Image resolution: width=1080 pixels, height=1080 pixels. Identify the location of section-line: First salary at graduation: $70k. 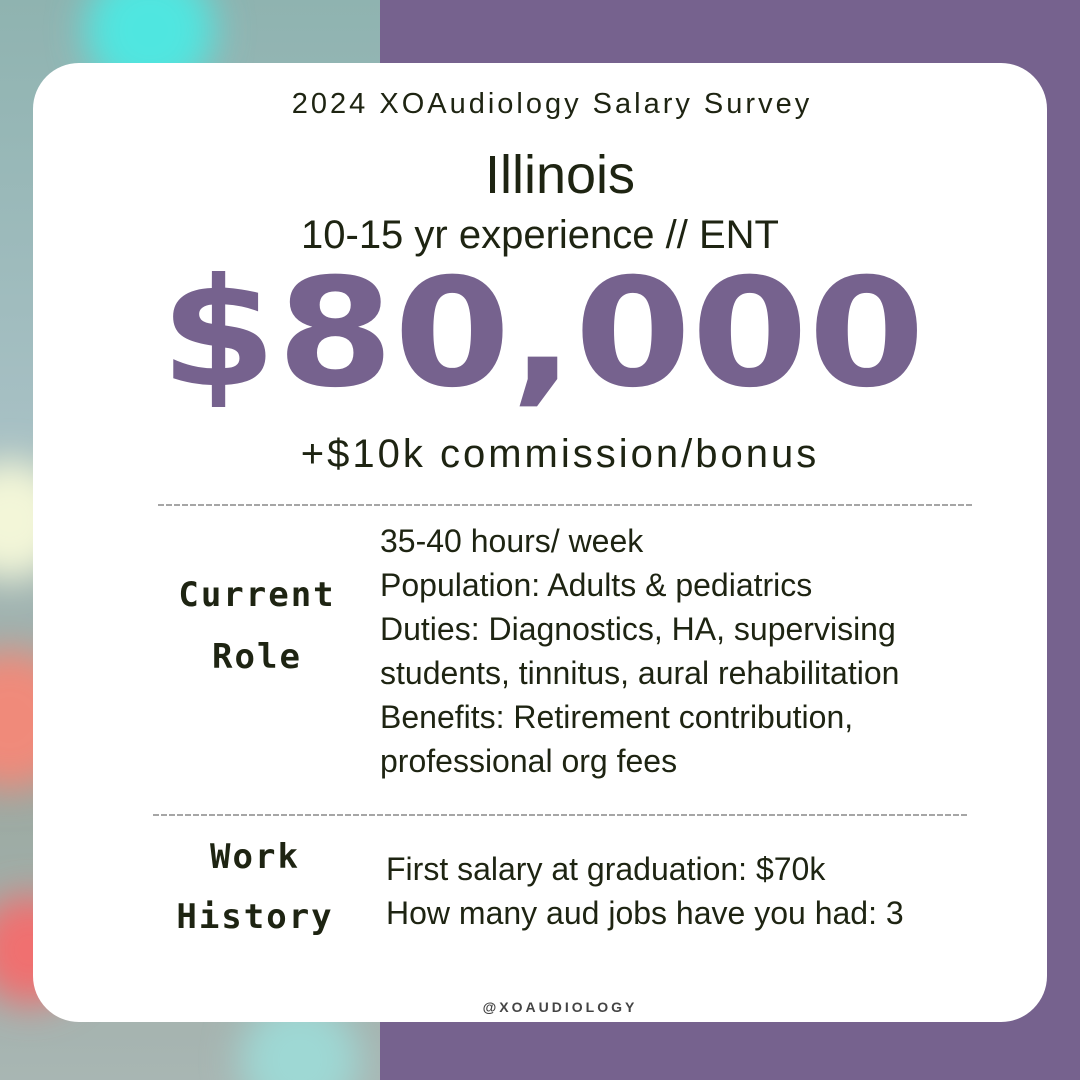
(606, 869).